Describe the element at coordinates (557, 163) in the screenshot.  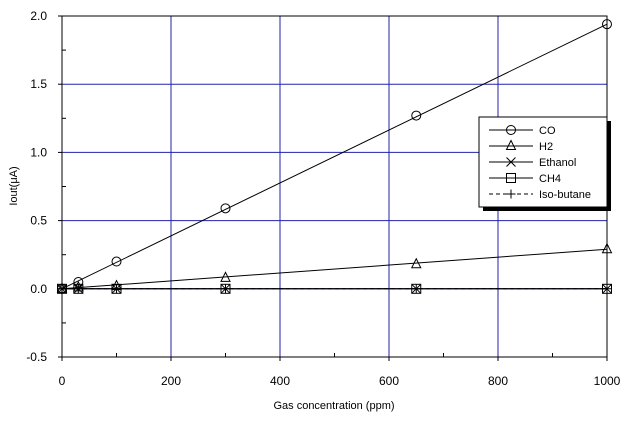
I see `legend-label-ethanol: Ethanol` at that location.